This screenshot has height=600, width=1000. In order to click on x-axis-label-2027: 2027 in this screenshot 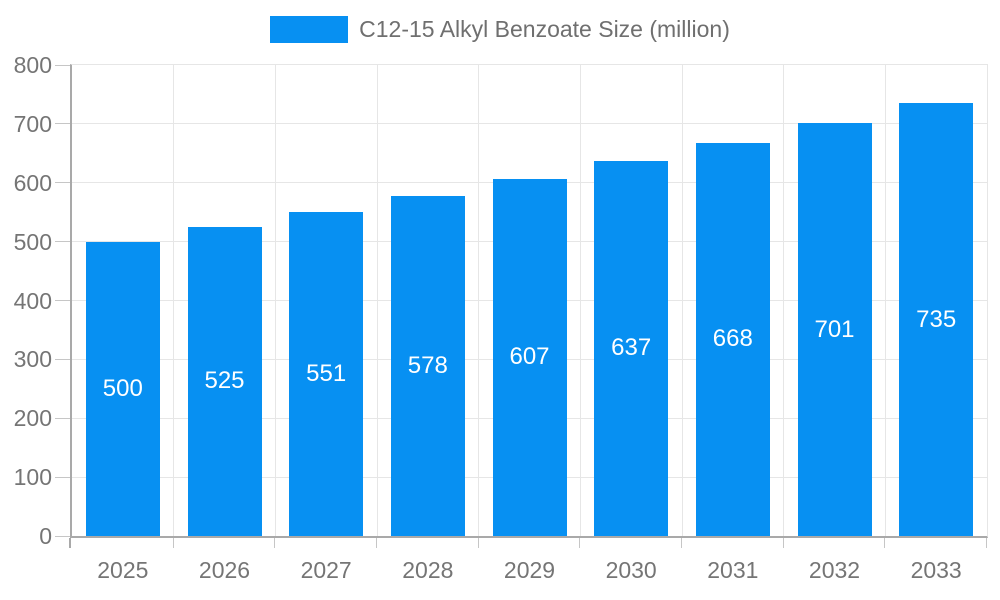, I will do `click(326, 570)`.